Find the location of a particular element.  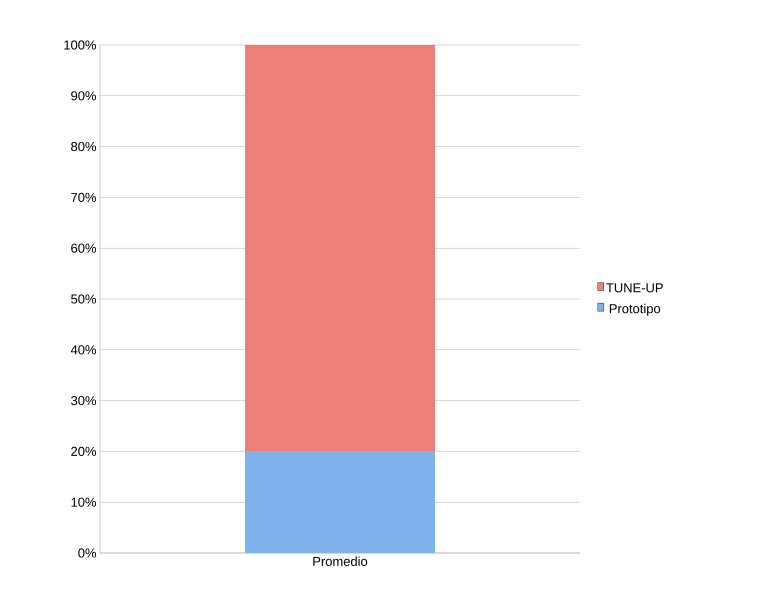

y-tick-label: 30% is located at coordinates (83, 401).